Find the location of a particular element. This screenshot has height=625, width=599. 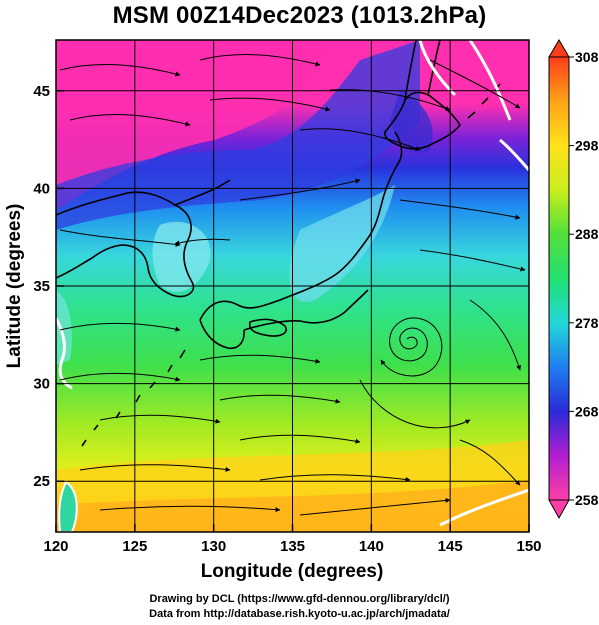

colorbar: 258 268 278 288 298 308 is located at coordinates (573, 279).